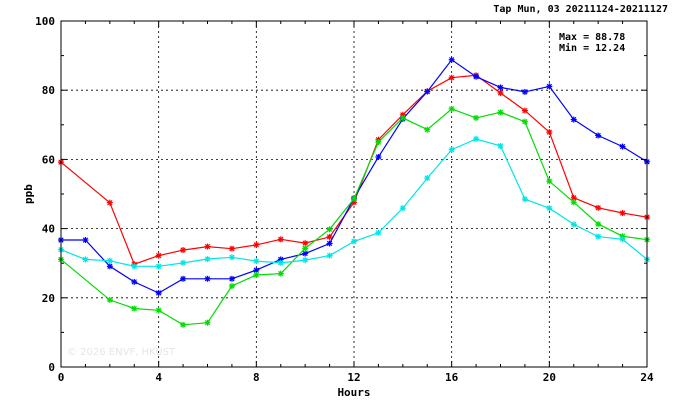 This screenshot has width=674, height=409. I want to click on max-label: Max = 88.78, so click(592, 37).